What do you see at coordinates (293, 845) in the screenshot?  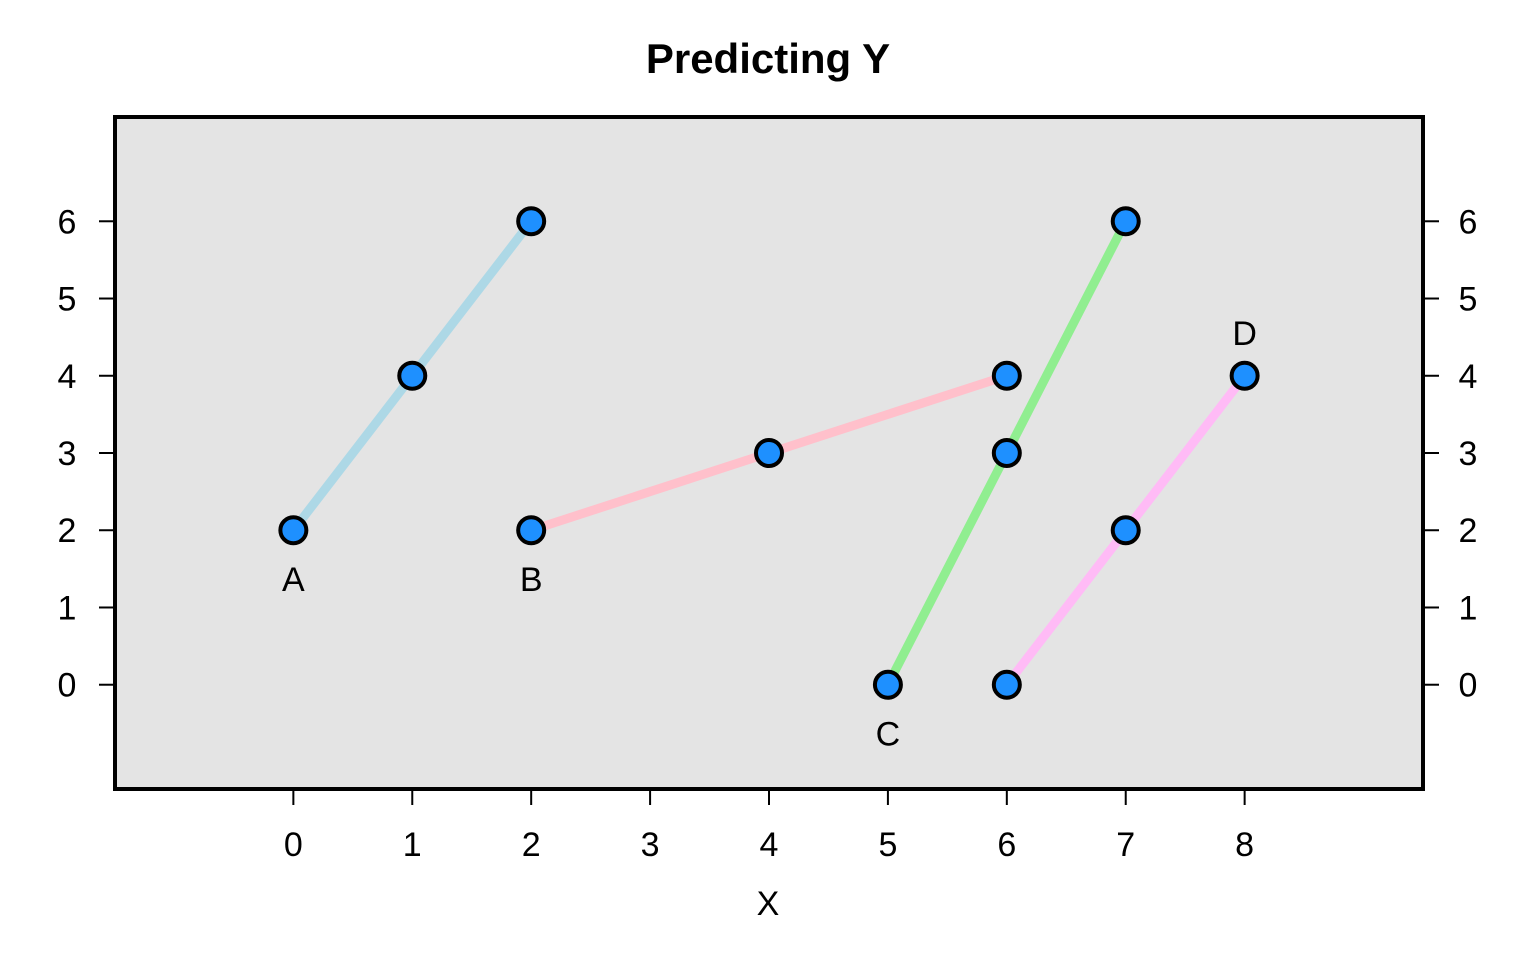 I see `x-tick-label: 0` at bounding box center [293, 845].